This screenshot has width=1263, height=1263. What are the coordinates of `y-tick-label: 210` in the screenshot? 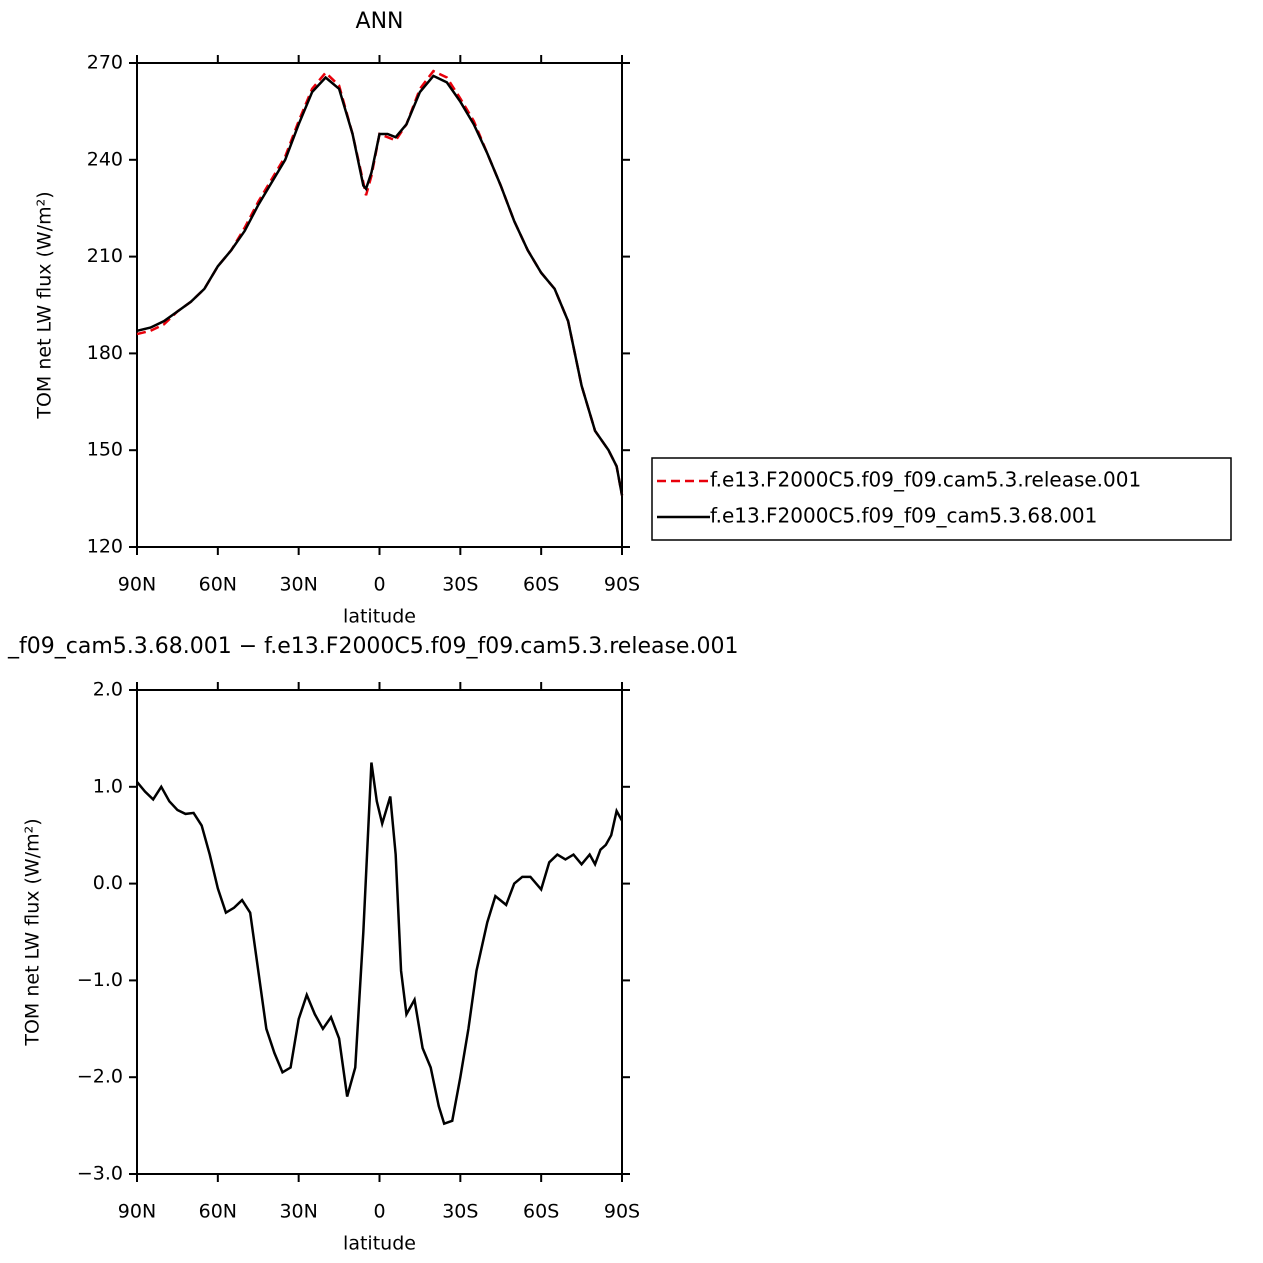 It's located at (105, 256).